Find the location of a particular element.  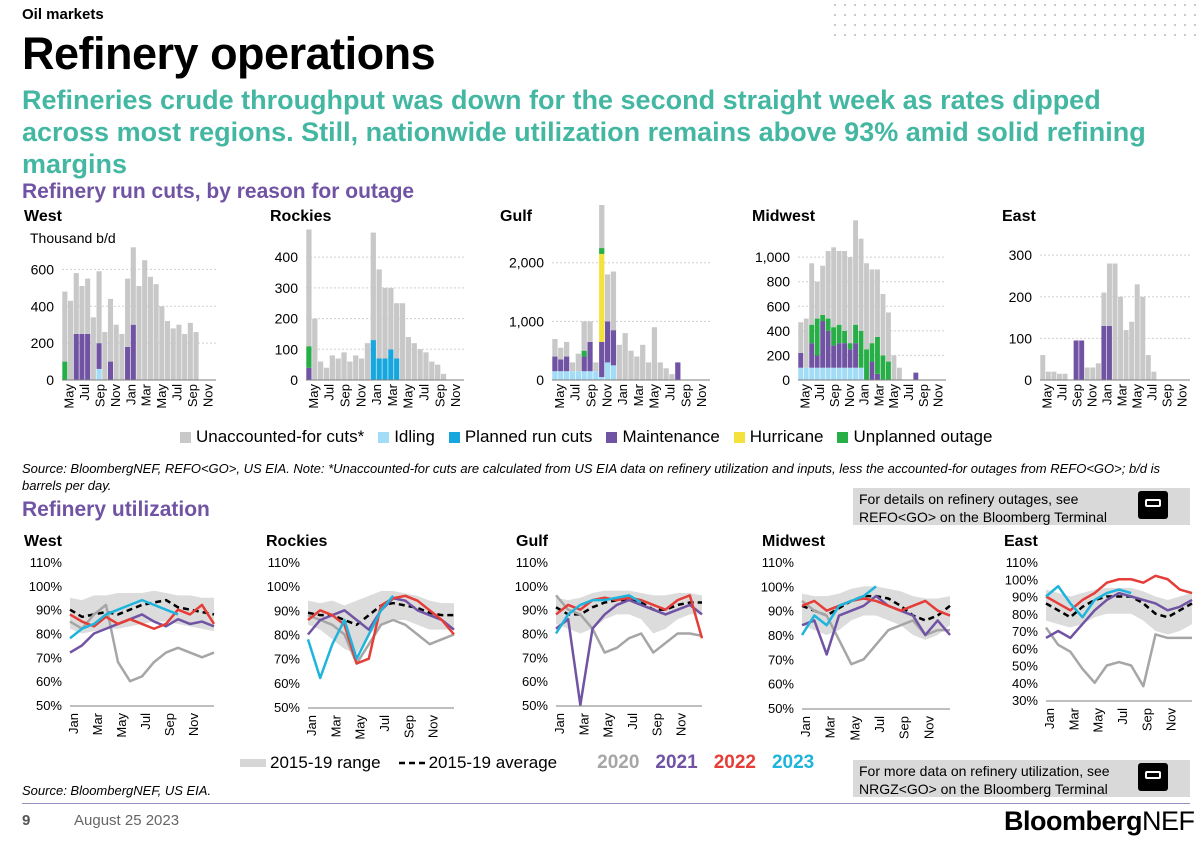

line-2022 is located at coordinates (381, 629).